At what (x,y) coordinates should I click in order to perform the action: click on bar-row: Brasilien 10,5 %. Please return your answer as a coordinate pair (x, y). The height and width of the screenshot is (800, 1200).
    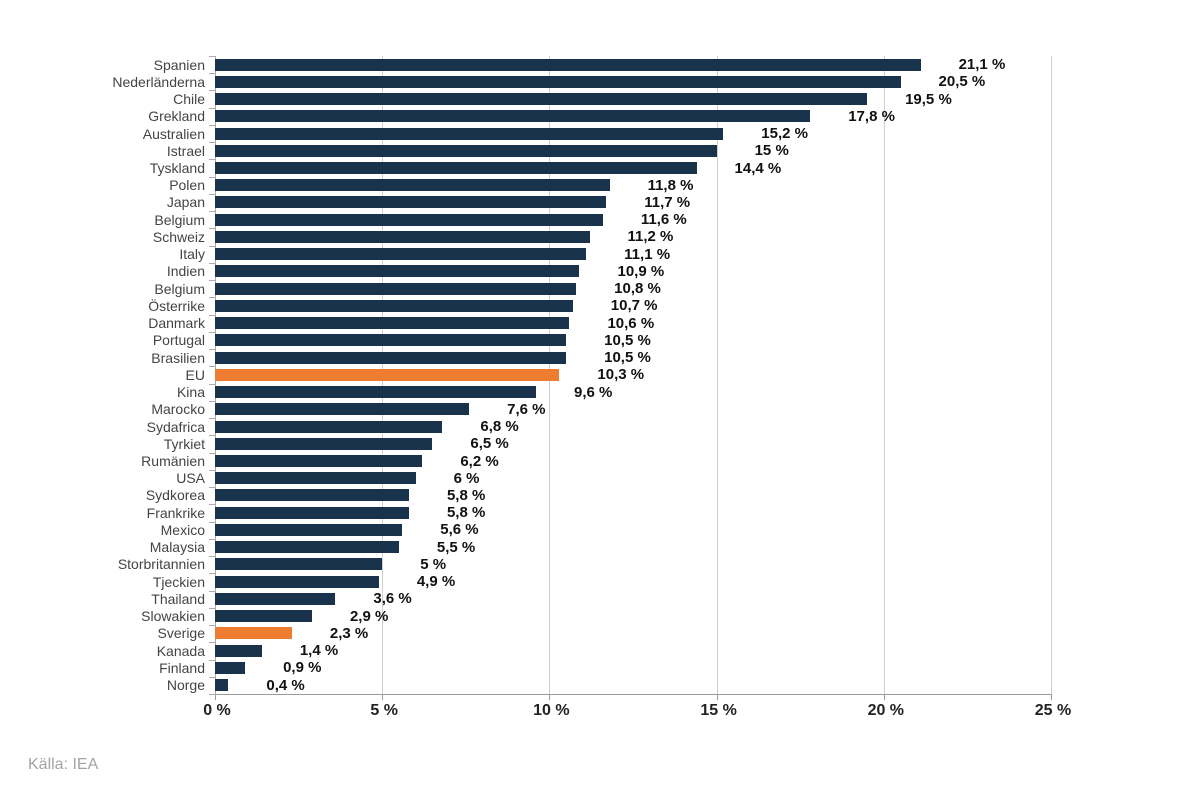
    Looking at the image, I should click on (600, 357).